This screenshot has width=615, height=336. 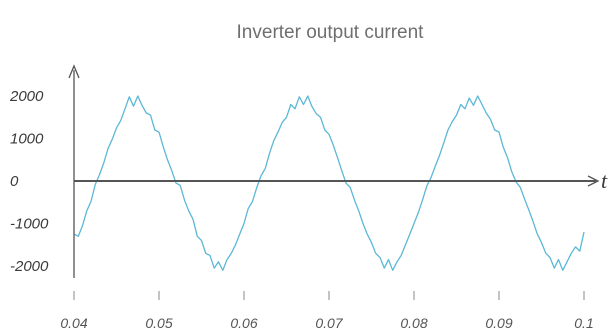 What do you see at coordinates (158, 323) in the screenshot?
I see `x-tick-label: 0.05` at bounding box center [158, 323].